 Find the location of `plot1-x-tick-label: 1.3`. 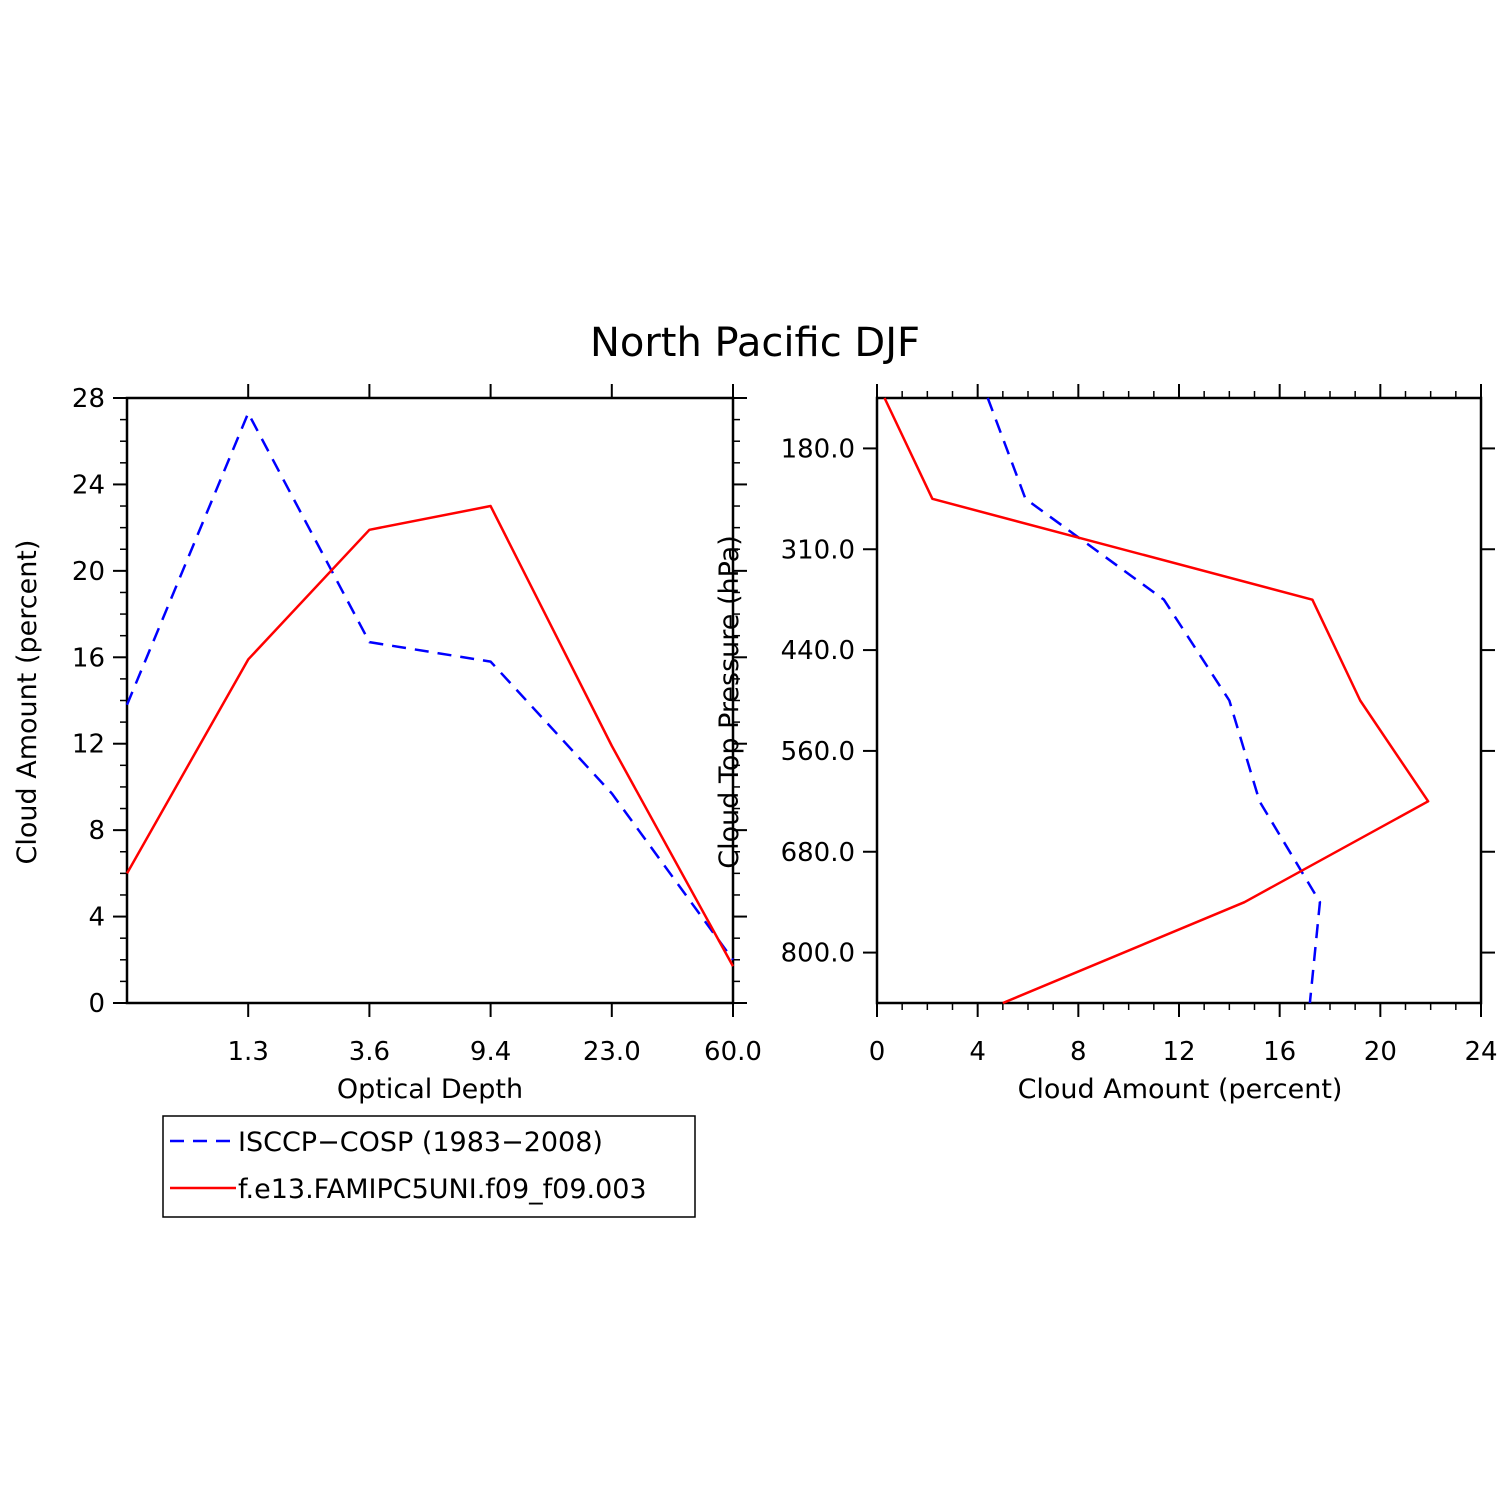

plot1-x-tick-label: 1.3 is located at coordinates (248, 1052).